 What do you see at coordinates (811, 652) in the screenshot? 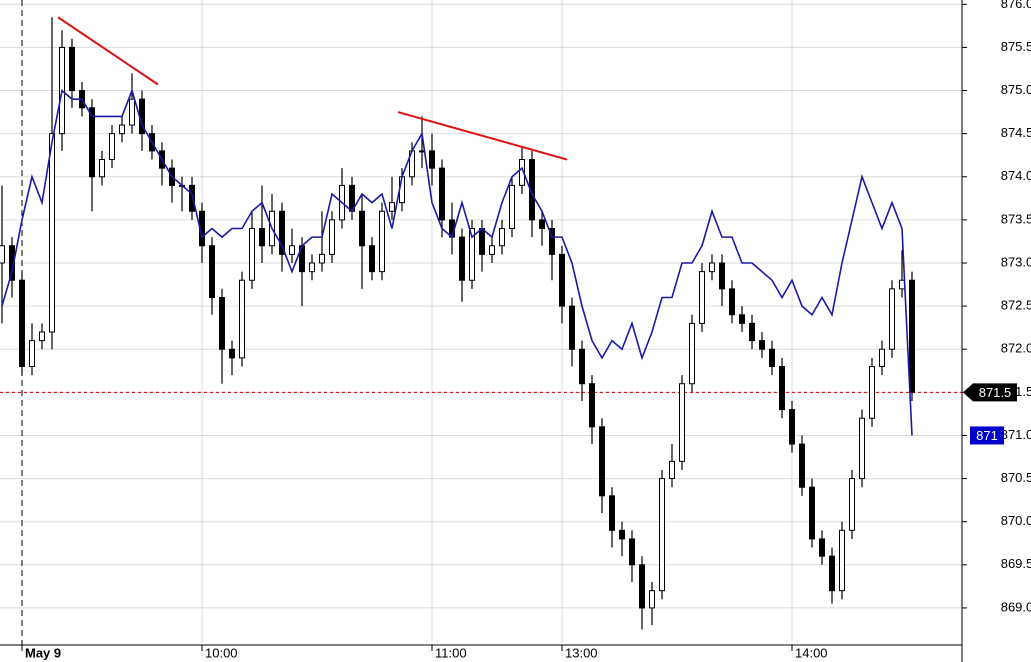
I see `x-tick-label: 14:00` at bounding box center [811, 652].